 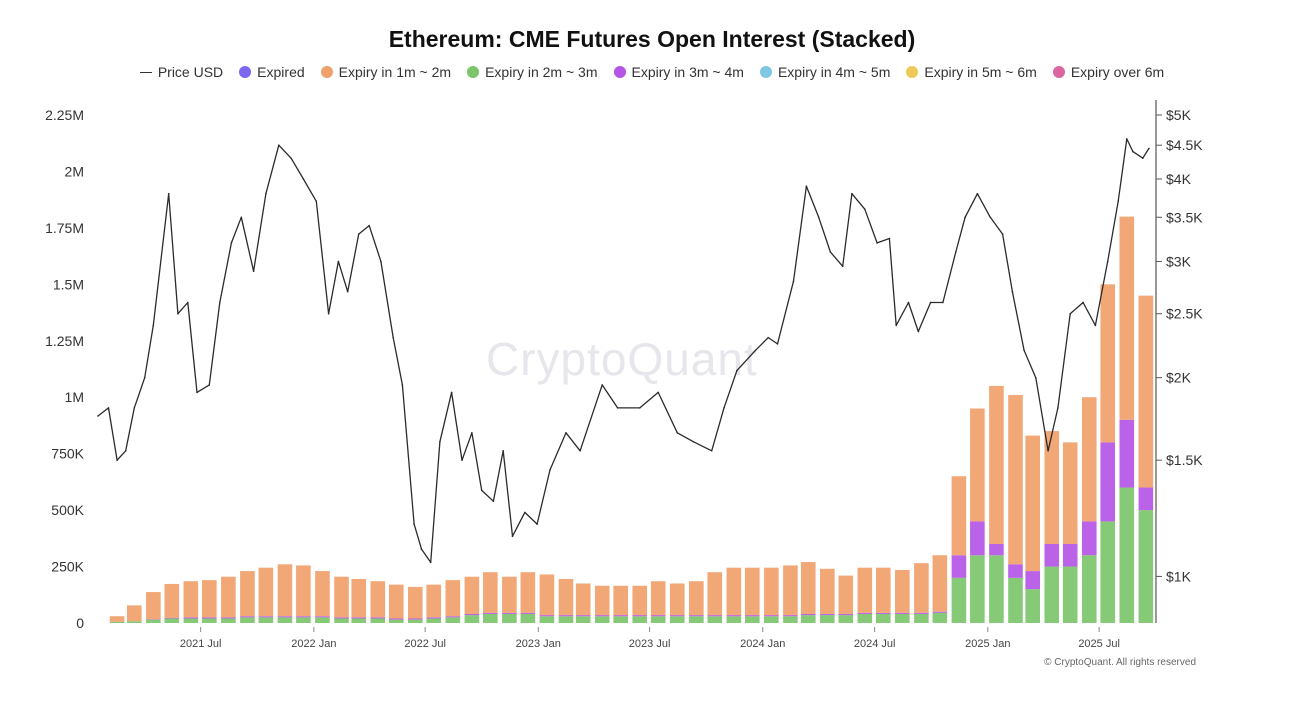 What do you see at coordinates (1108, 72) in the screenshot?
I see `legend-item-7: Expiry over 6m` at bounding box center [1108, 72].